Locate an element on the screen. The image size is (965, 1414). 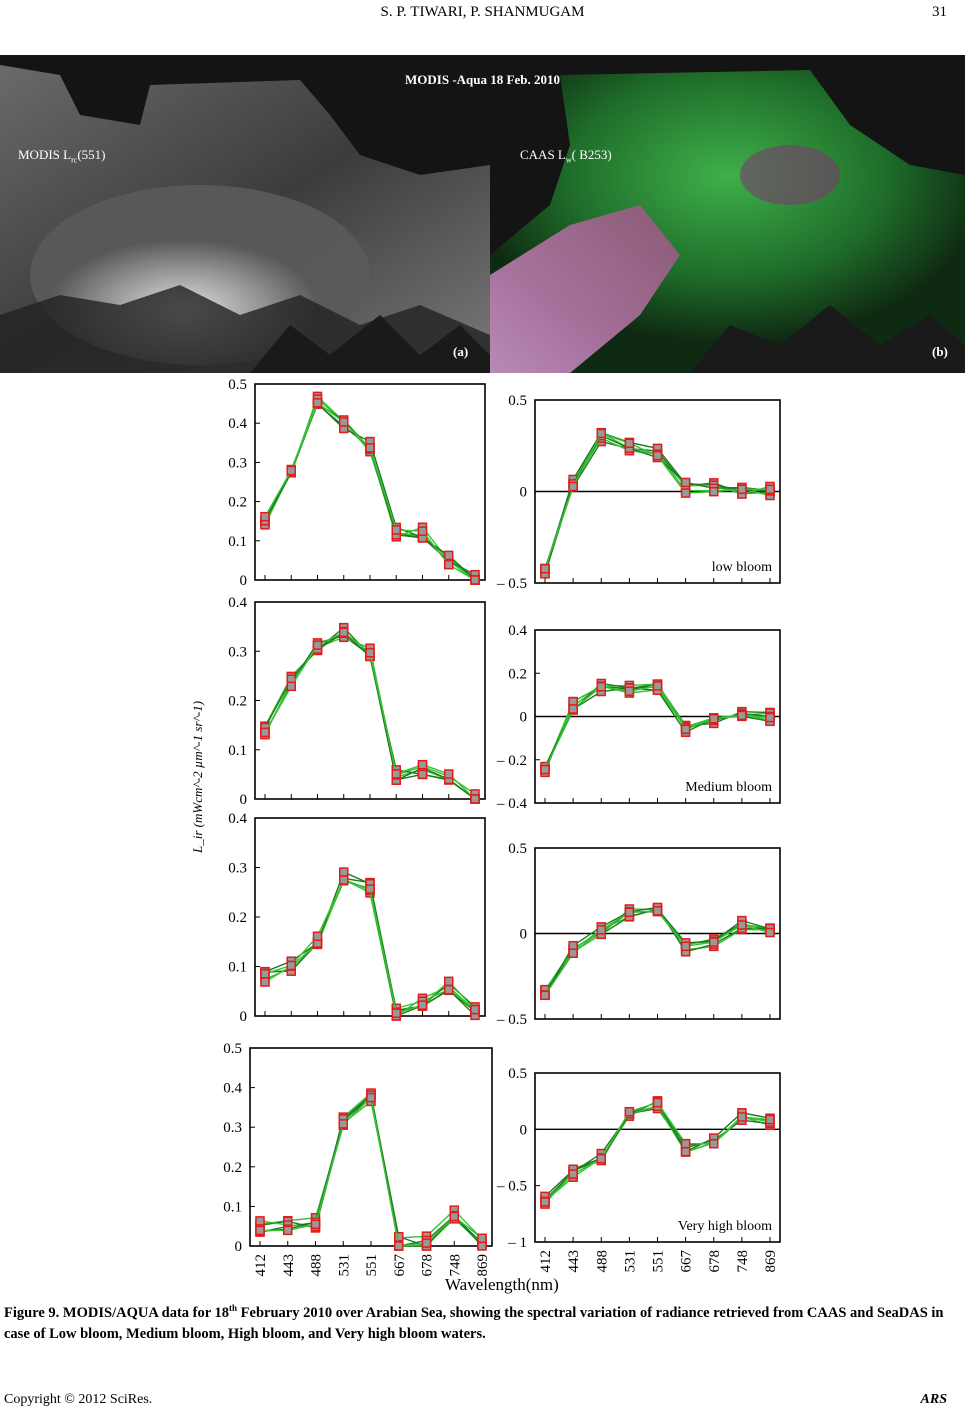
x-tick-label: 748 is located at coordinates (455, 1265).